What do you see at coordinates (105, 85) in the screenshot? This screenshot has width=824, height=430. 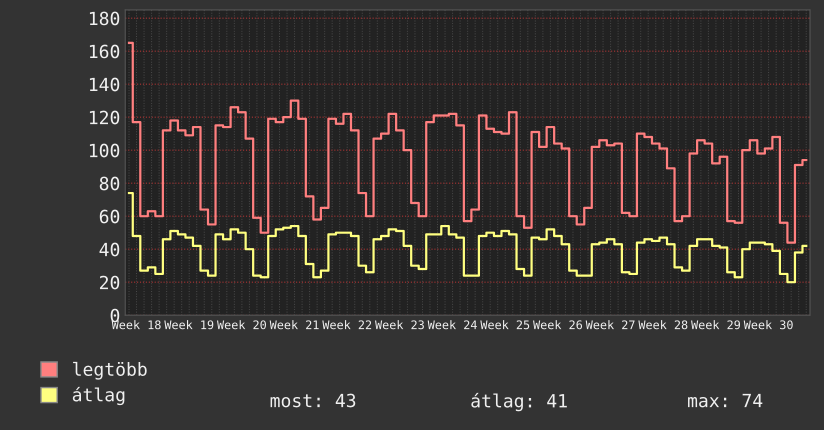 I see `y-tick-label: 140` at bounding box center [105, 85].